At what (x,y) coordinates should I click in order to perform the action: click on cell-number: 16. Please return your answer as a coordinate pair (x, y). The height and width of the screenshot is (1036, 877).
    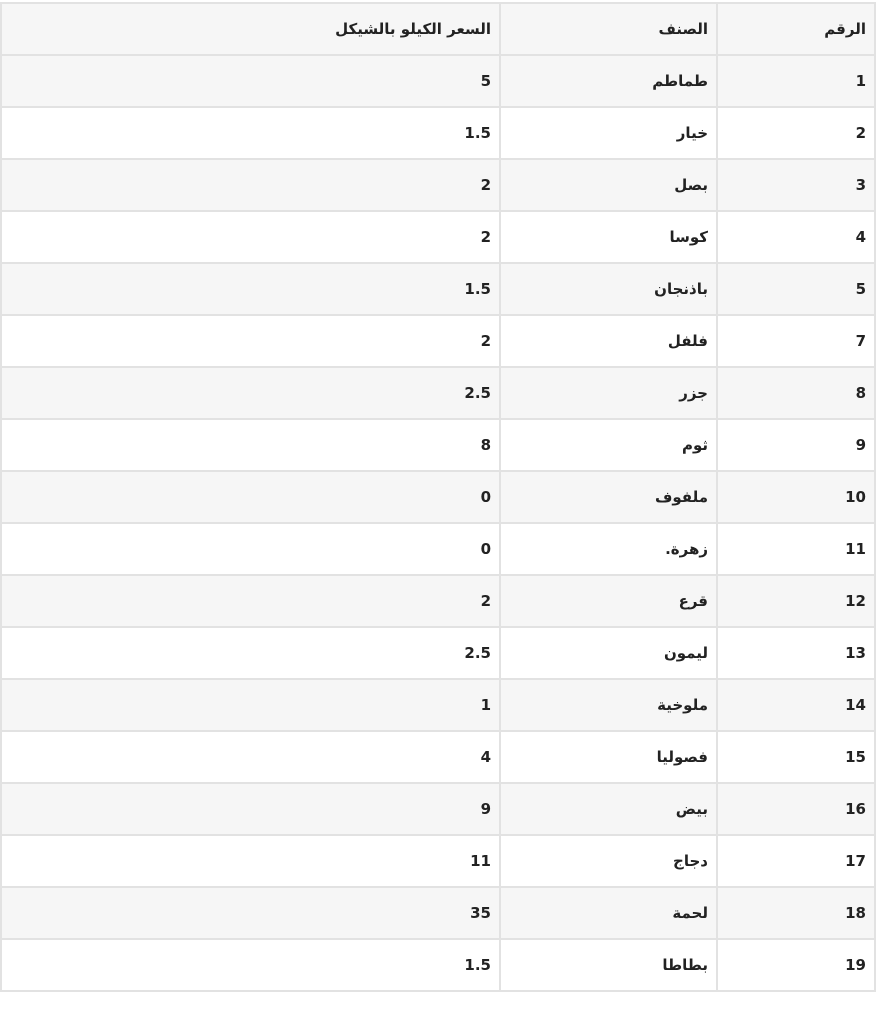
    Looking at the image, I should click on (796, 809).